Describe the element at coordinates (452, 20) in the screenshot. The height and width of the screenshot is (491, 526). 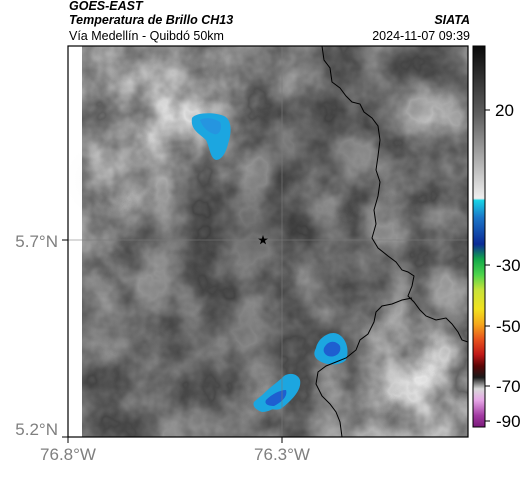
I see `source-label: SIATA` at that location.